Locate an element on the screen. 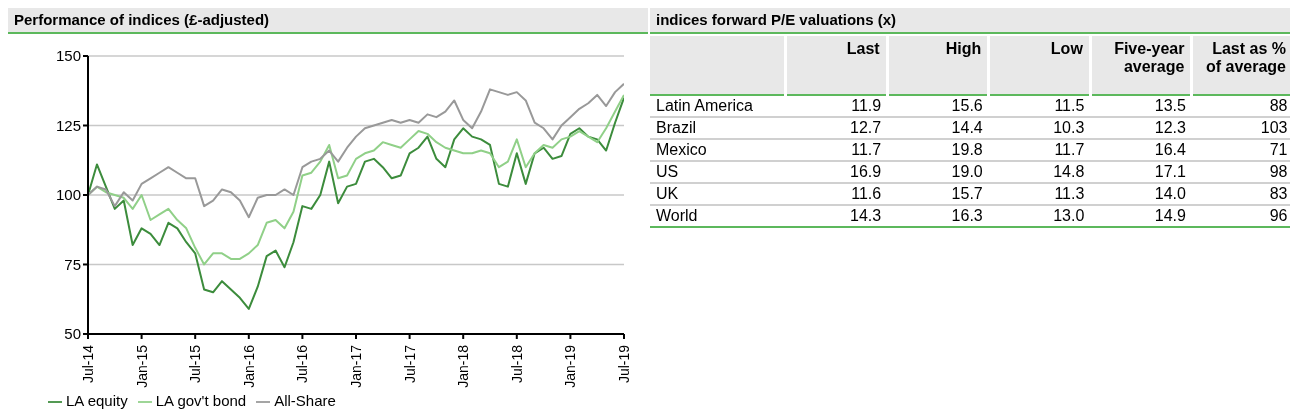 The width and height of the screenshot is (1290, 419). y-tick-label: US is located at coordinates (667, 171).